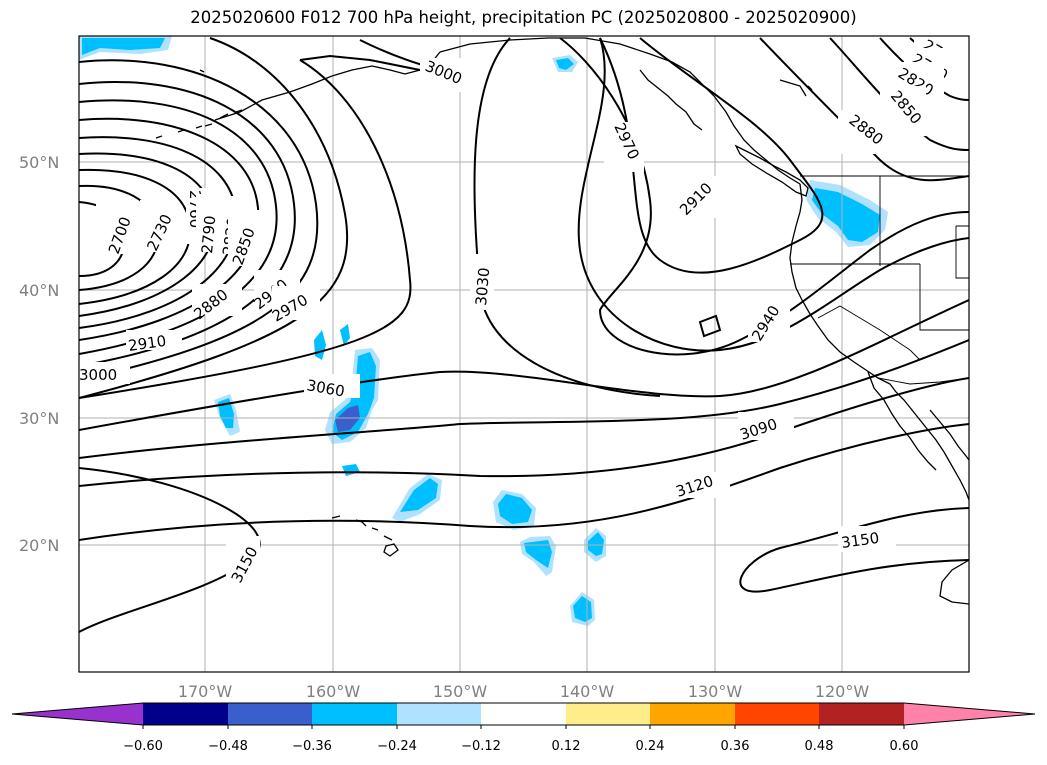 The width and height of the screenshot is (1047, 765). What do you see at coordinates (208, 235) in the screenshot?
I see `contour-label-2790: 2790` at bounding box center [208, 235].